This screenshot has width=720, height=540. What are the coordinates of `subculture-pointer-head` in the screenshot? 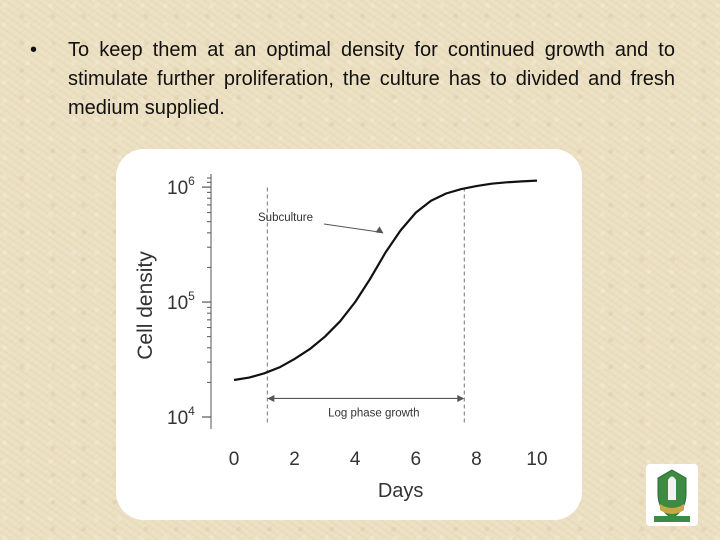 It's located at (379, 230).